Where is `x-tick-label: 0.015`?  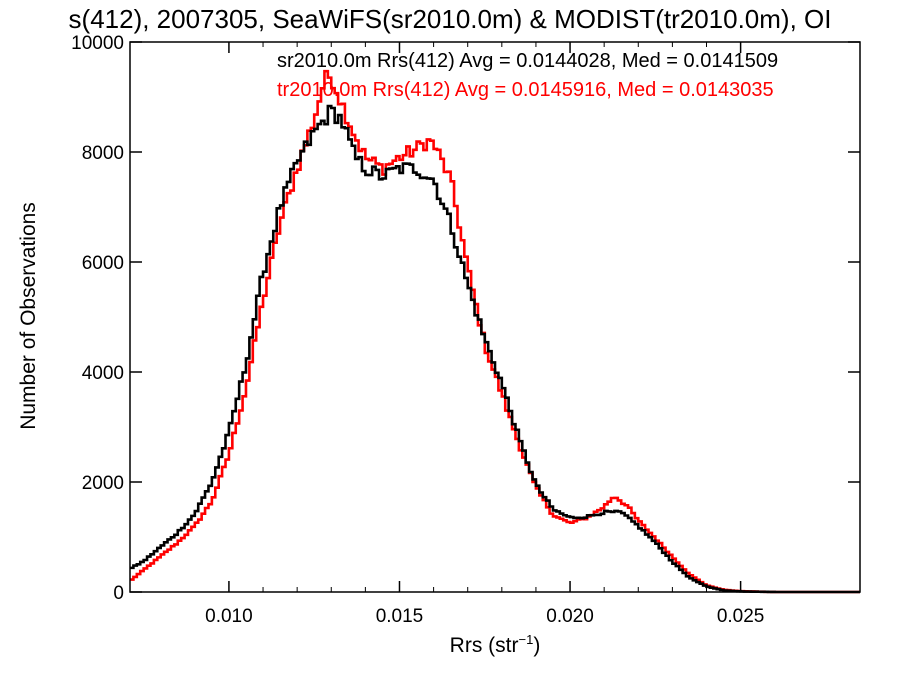 x-tick-label: 0.015 is located at coordinates (400, 616).